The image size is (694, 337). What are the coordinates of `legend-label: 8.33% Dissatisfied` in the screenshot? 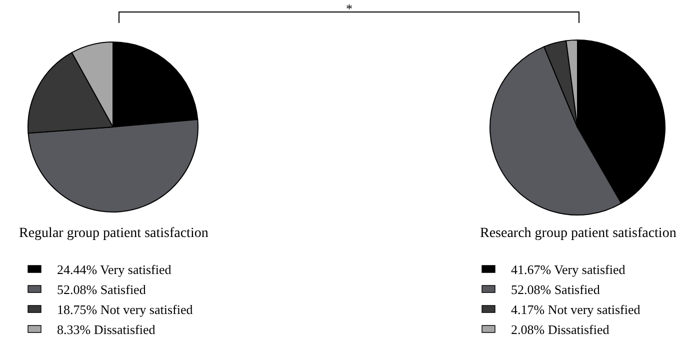 It's located at (106, 329).